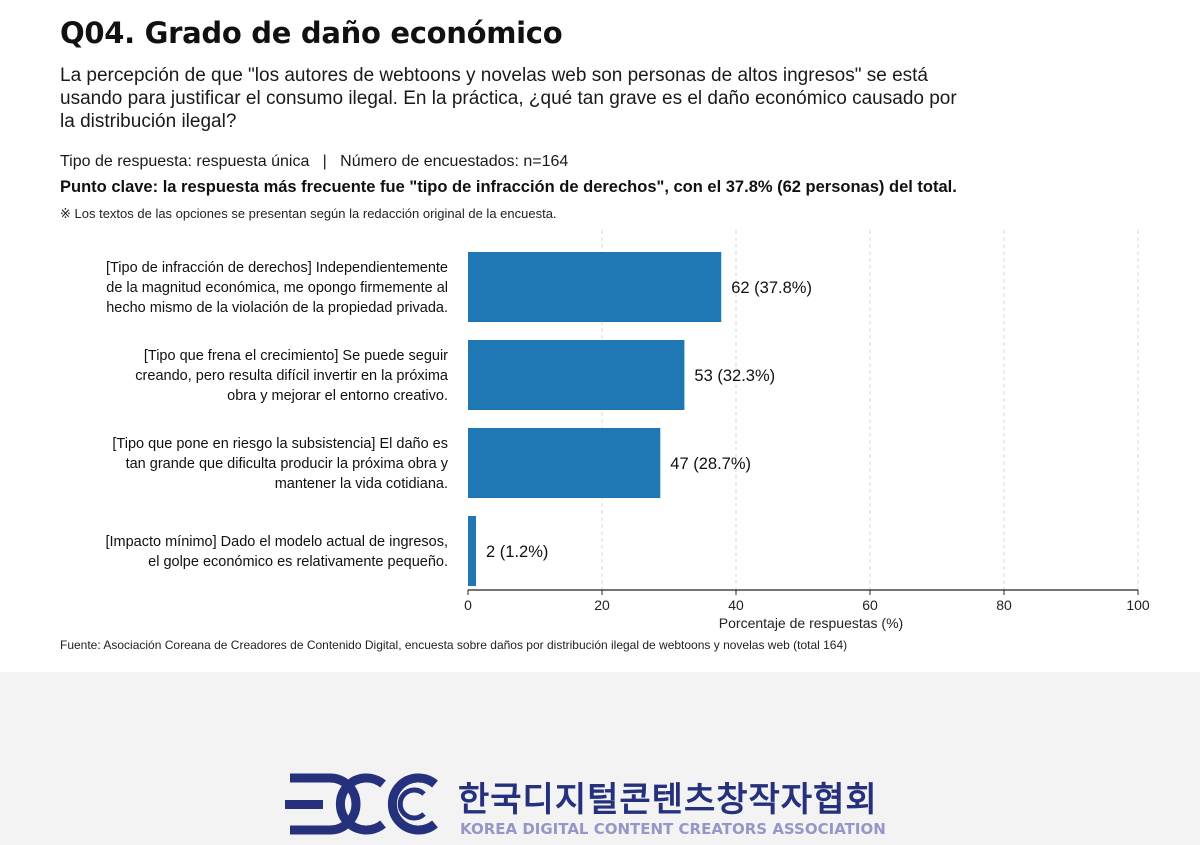 This screenshot has width=1200, height=845. Describe the element at coordinates (1138, 605) in the screenshot. I see `x-tick-label: 100` at that location.